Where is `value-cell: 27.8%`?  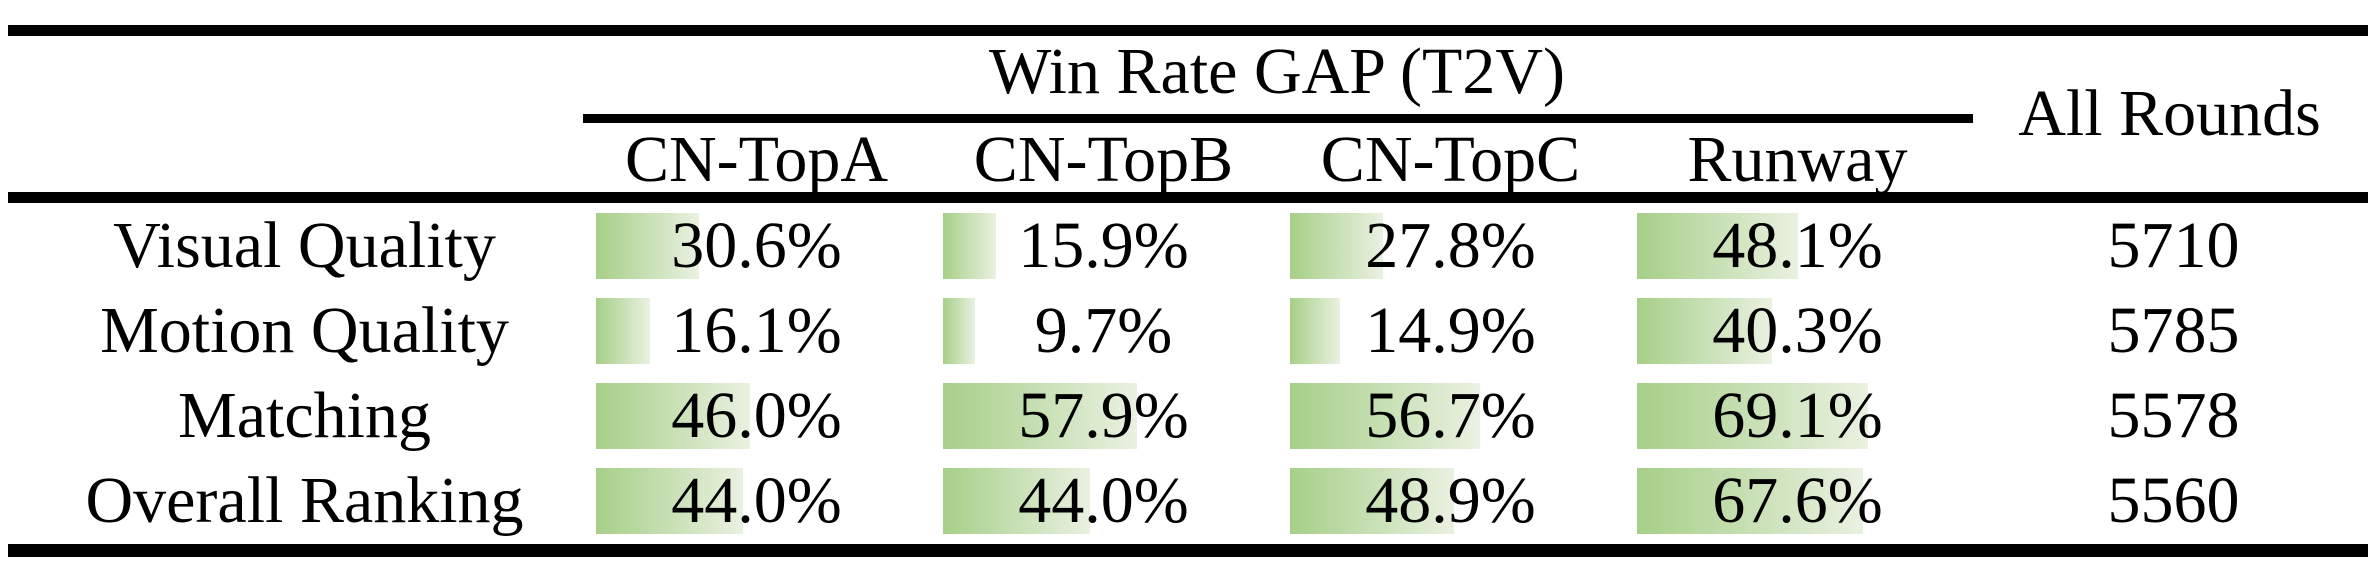 value-cell: 27.8% is located at coordinates (1450, 245).